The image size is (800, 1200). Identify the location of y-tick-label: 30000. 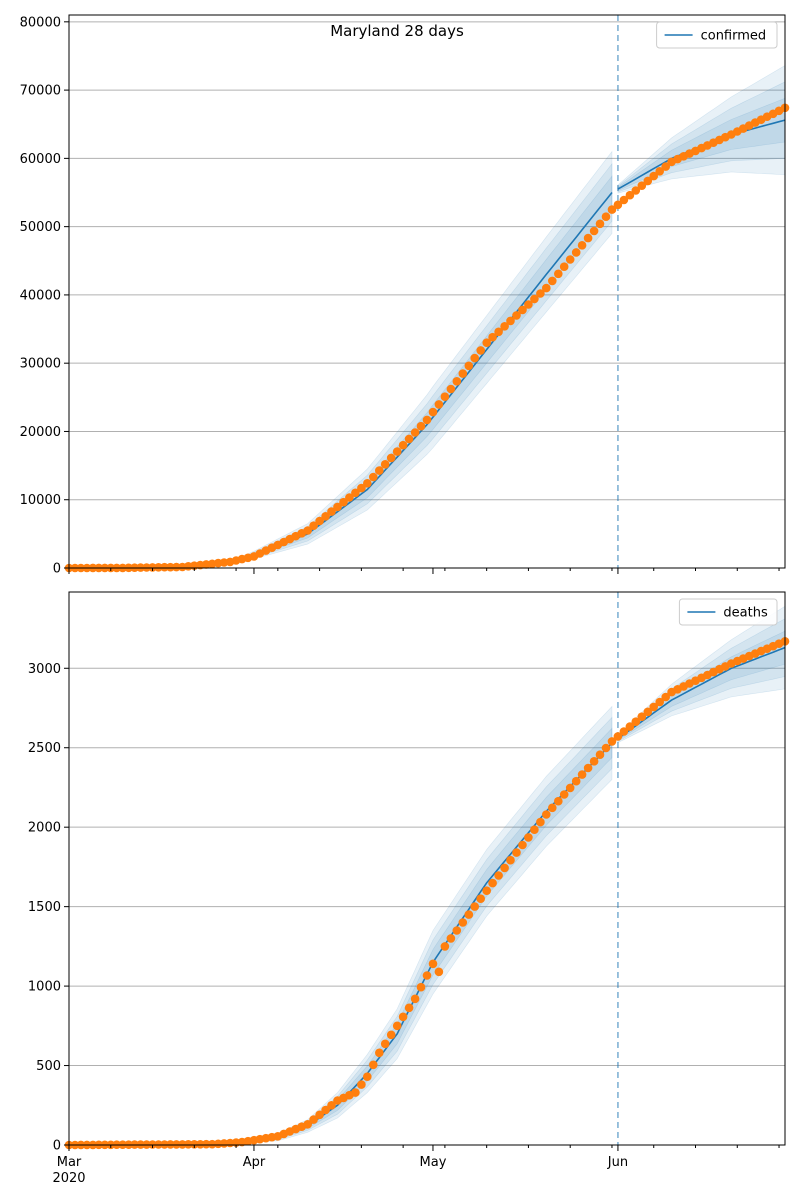
(40, 364).